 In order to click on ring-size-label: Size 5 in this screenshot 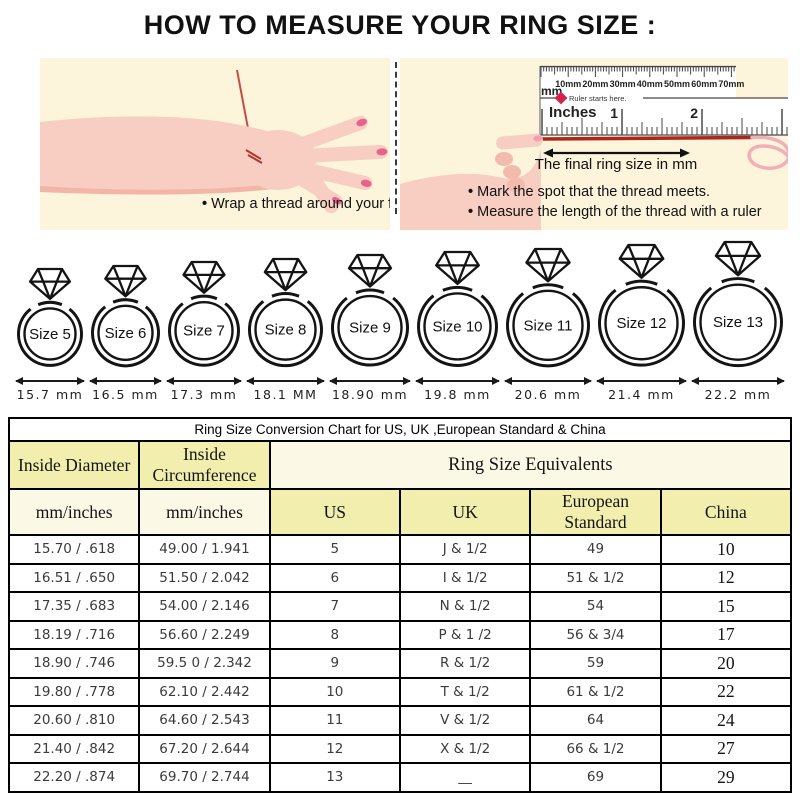, I will do `click(50, 334)`.